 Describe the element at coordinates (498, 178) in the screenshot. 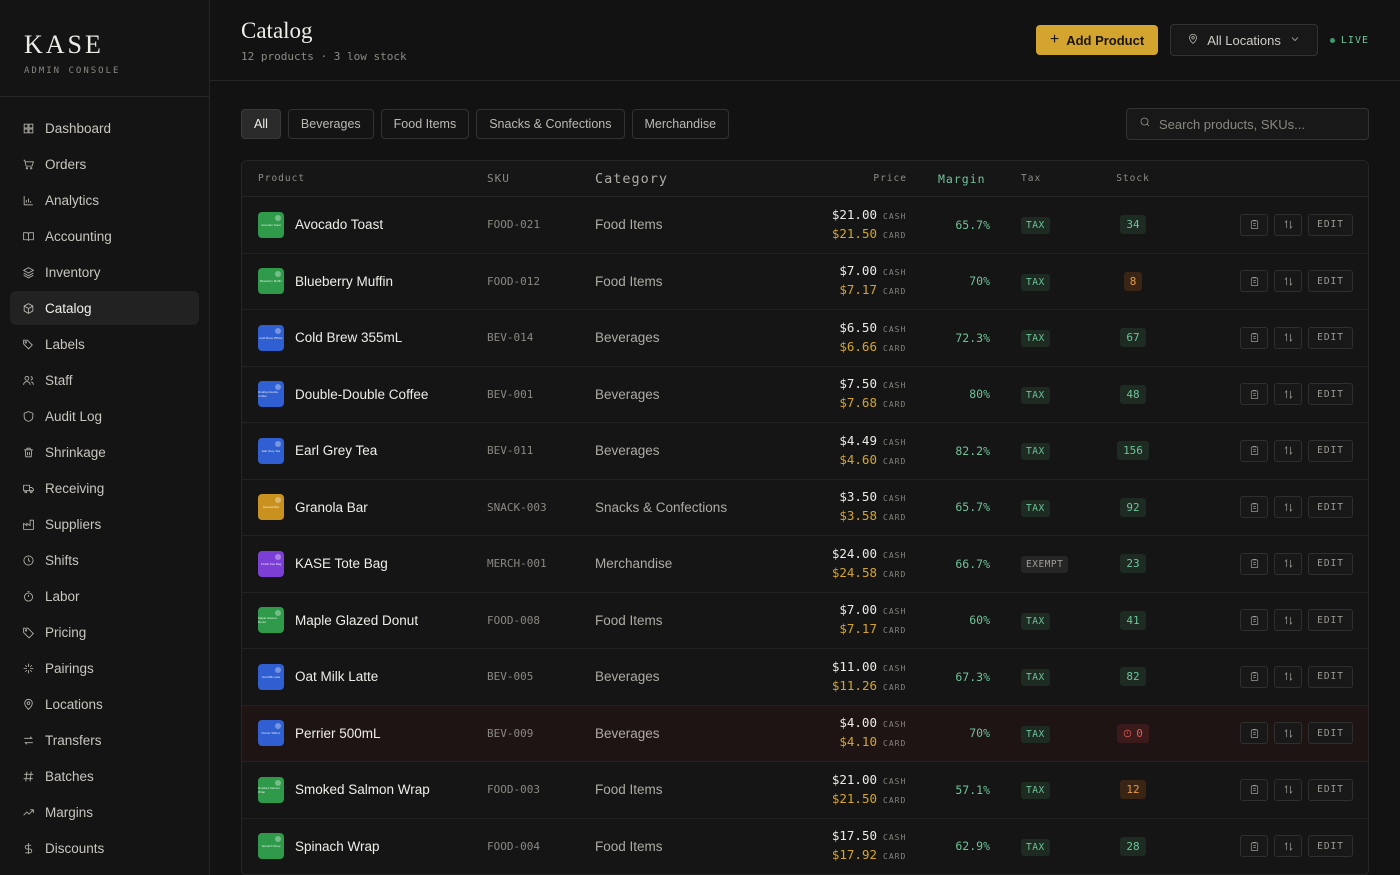

I see `column-header-sku: SKU` at that location.